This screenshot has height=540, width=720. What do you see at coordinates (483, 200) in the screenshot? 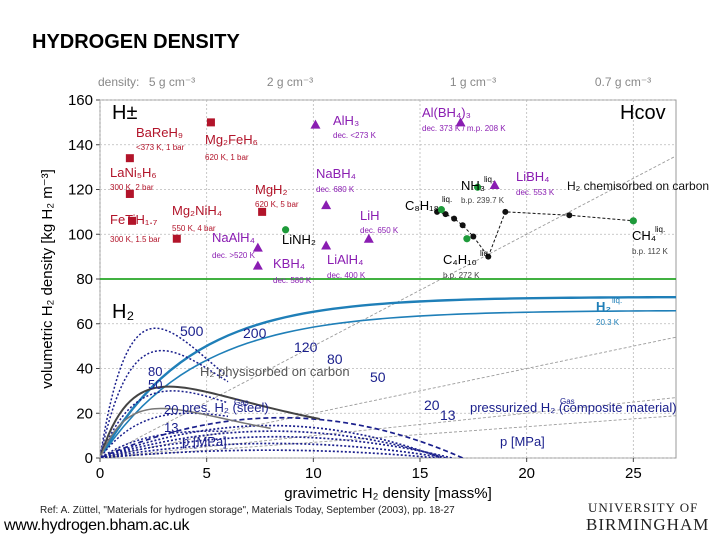
I see `material-note: b.p. 239.7 K` at bounding box center [483, 200].